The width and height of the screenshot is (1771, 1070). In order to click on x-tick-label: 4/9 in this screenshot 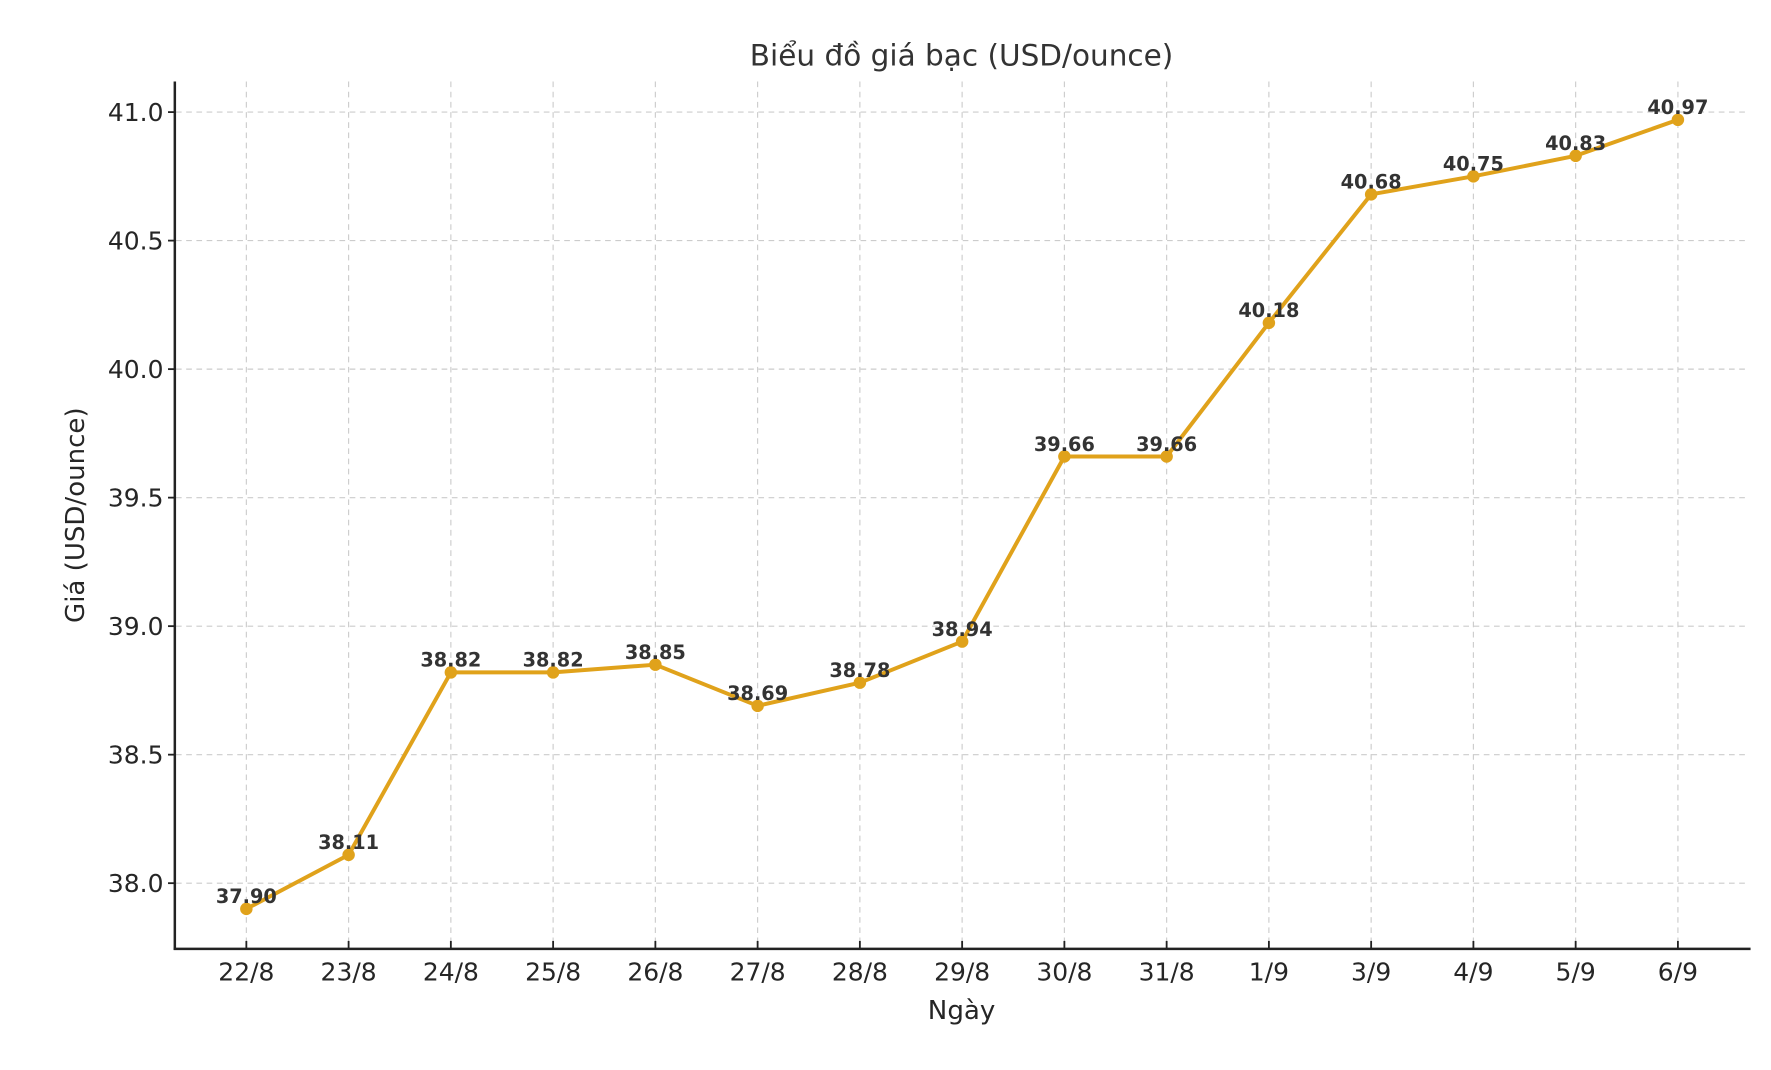, I will do `click(1473, 972)`.